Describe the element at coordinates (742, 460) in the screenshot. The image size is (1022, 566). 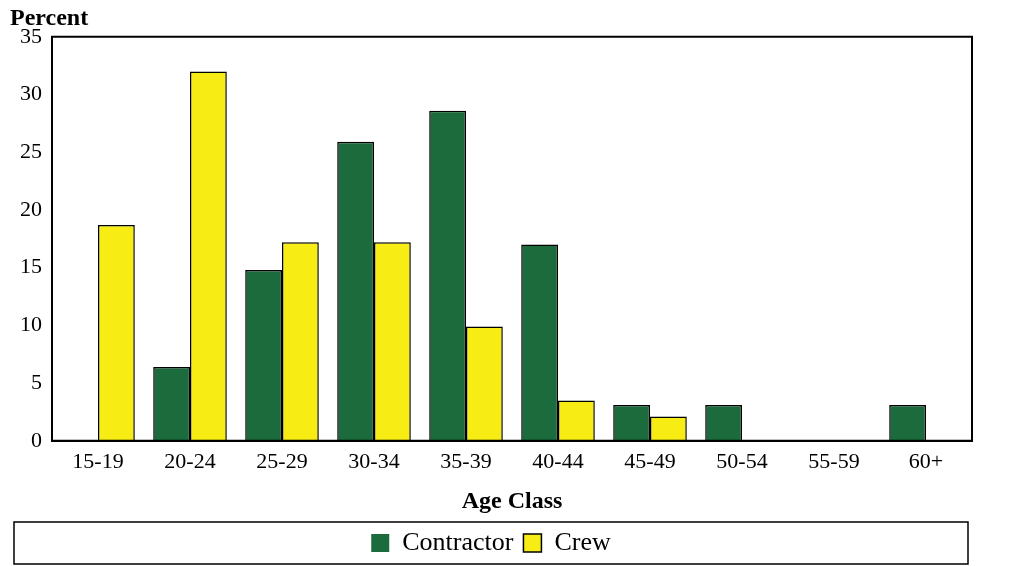
I see `x-tick-label: 50-54` at that location.